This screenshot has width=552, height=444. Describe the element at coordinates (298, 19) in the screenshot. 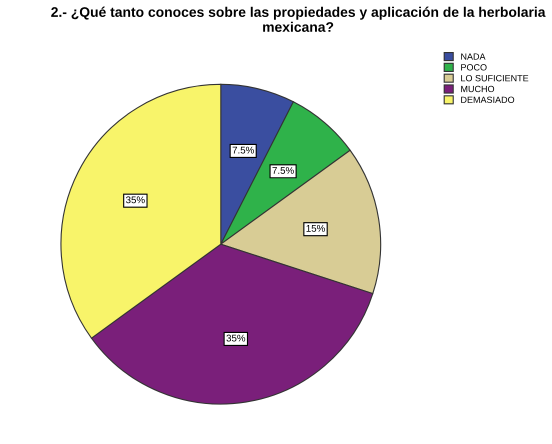

I see `chart-title: 2.- ¿Qué tanto conoces sobre las propiedades y aplicación de la herbolaria mexicana?` at that location.